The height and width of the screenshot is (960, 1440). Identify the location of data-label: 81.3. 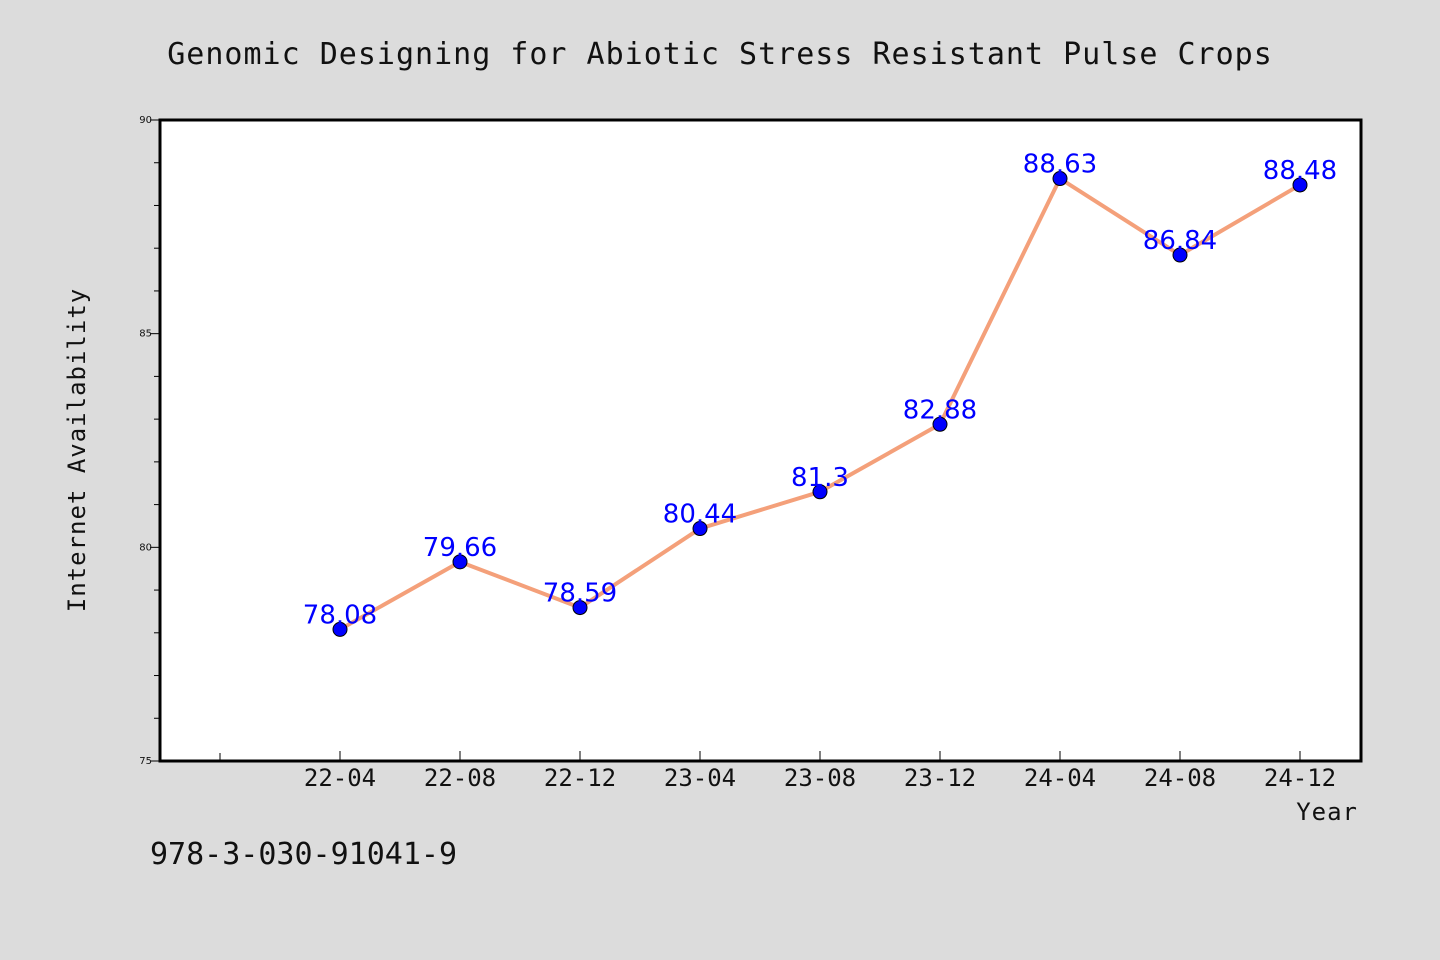
(820, 478).